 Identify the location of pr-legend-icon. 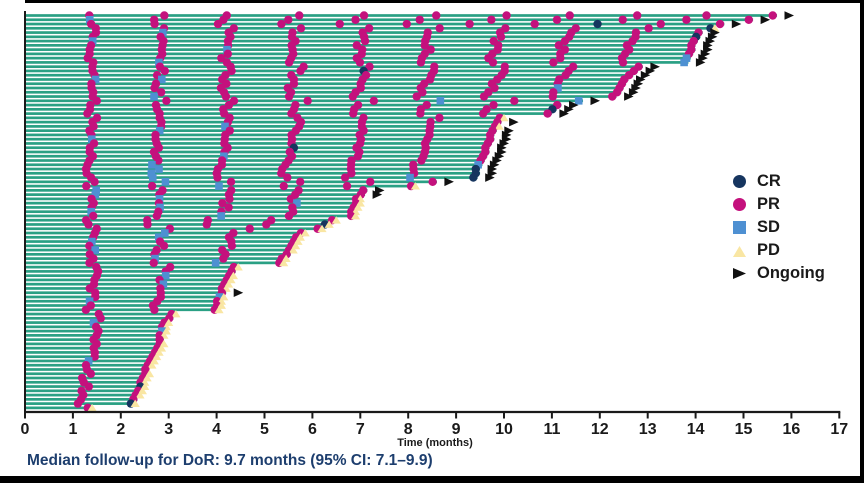
(739, 204).